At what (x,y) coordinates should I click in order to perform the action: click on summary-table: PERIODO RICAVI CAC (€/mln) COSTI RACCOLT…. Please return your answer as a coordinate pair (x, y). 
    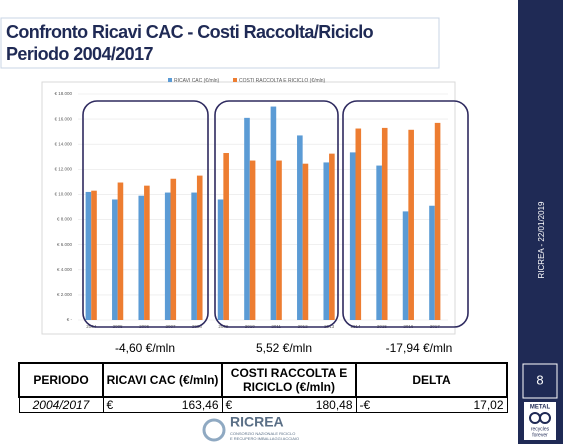
    Looking at the image, I should click on (263, 387).